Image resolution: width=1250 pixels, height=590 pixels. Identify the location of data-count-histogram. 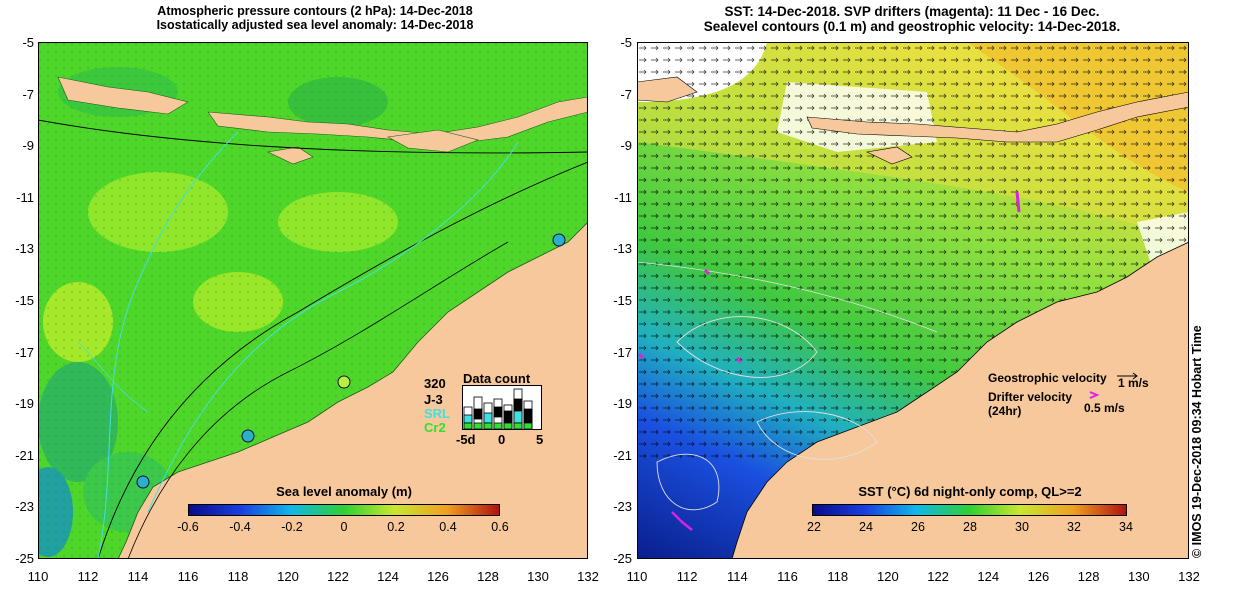
(502, 407).